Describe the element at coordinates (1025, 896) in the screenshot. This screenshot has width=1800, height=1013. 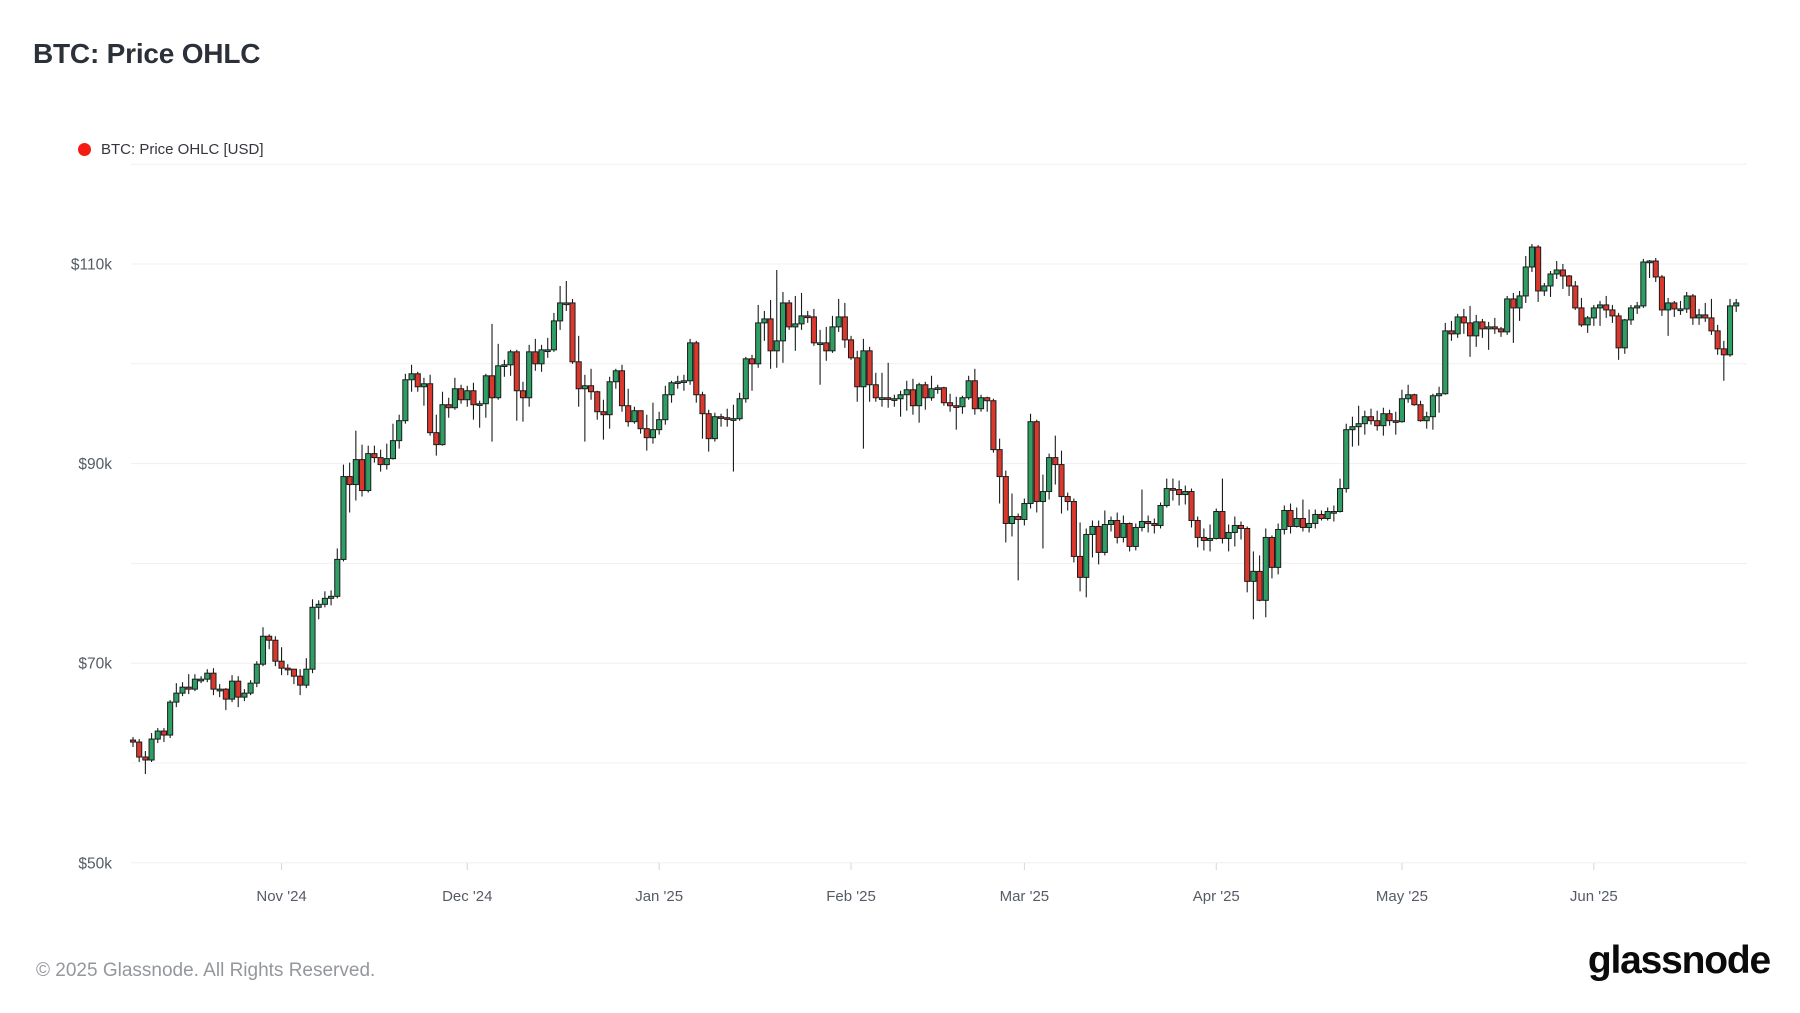
I see `x-axis-label: Mar '25` at that location.